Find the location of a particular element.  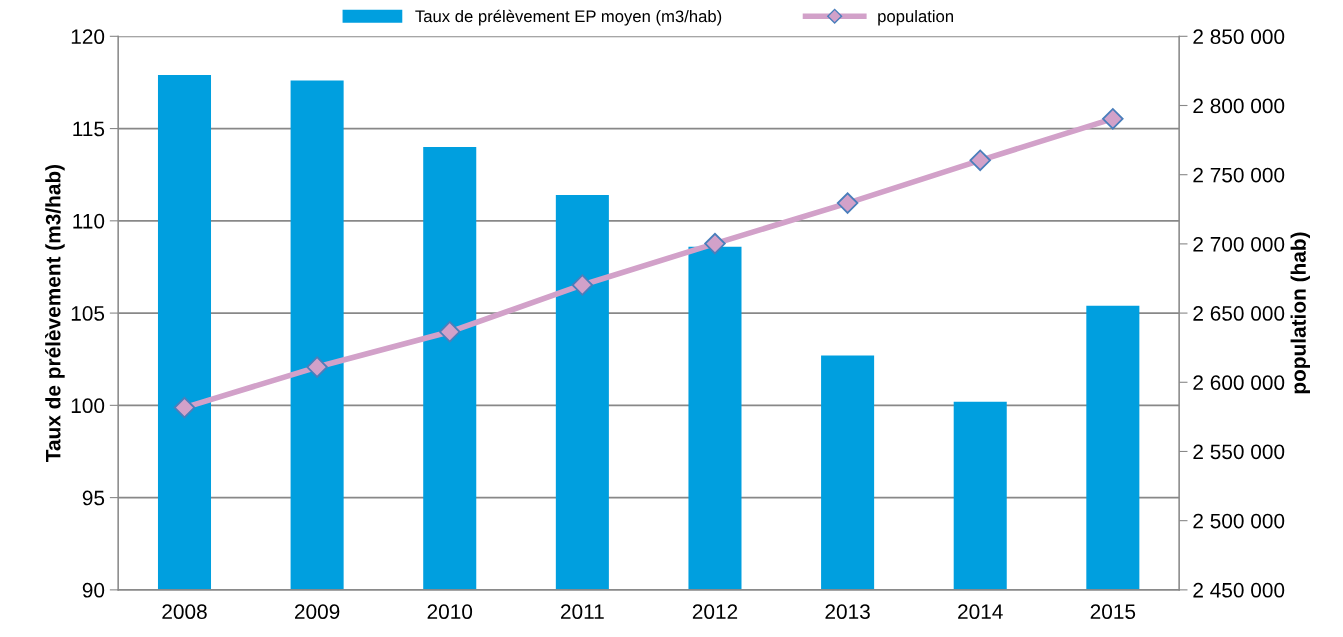

legend-label: population is located at coordinates (915, 17).